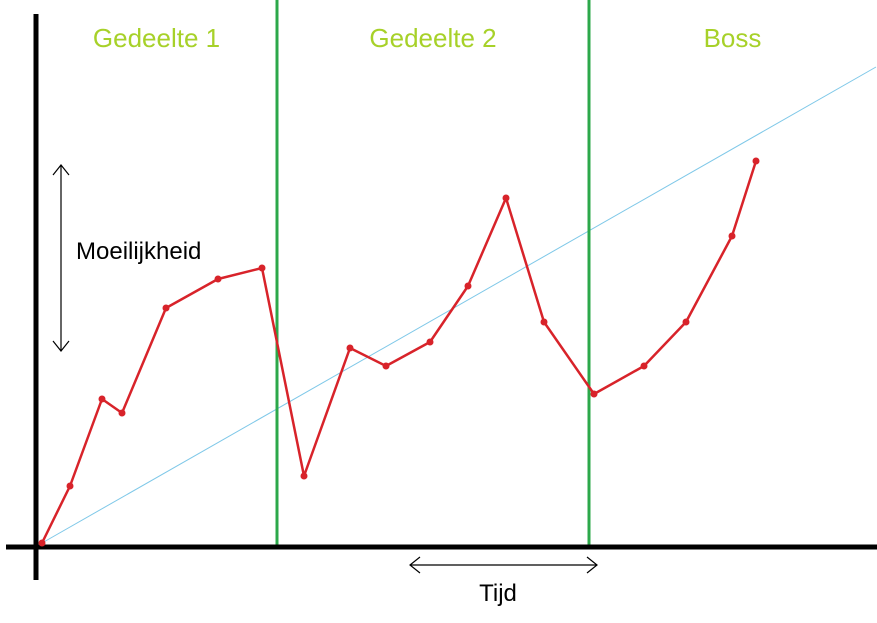 The image size is (877, 623). Describe the element at coordinates (733, 38) in the screenshot. I see `section-label: Boss` at that location.